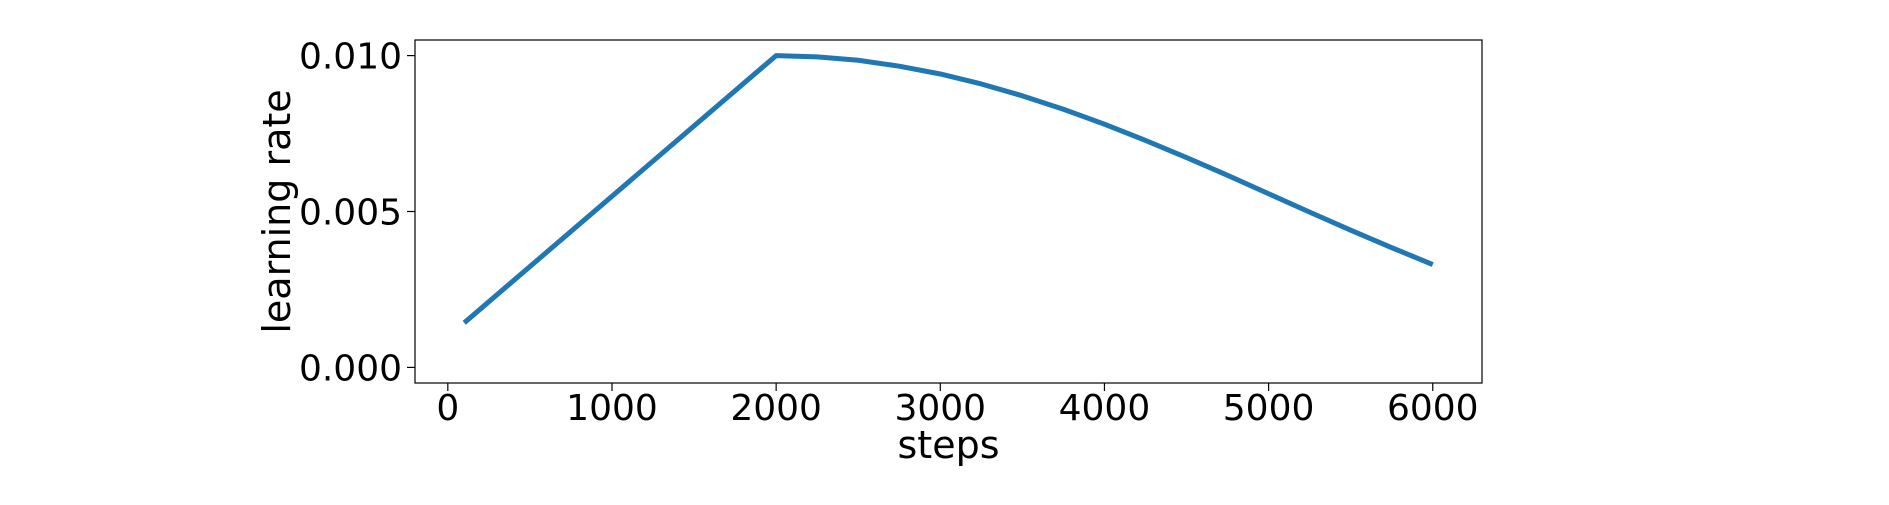  Describe the element at coordinates (1433, 408) in the screenshot. I see `x-tick-label: 6000` at that location.